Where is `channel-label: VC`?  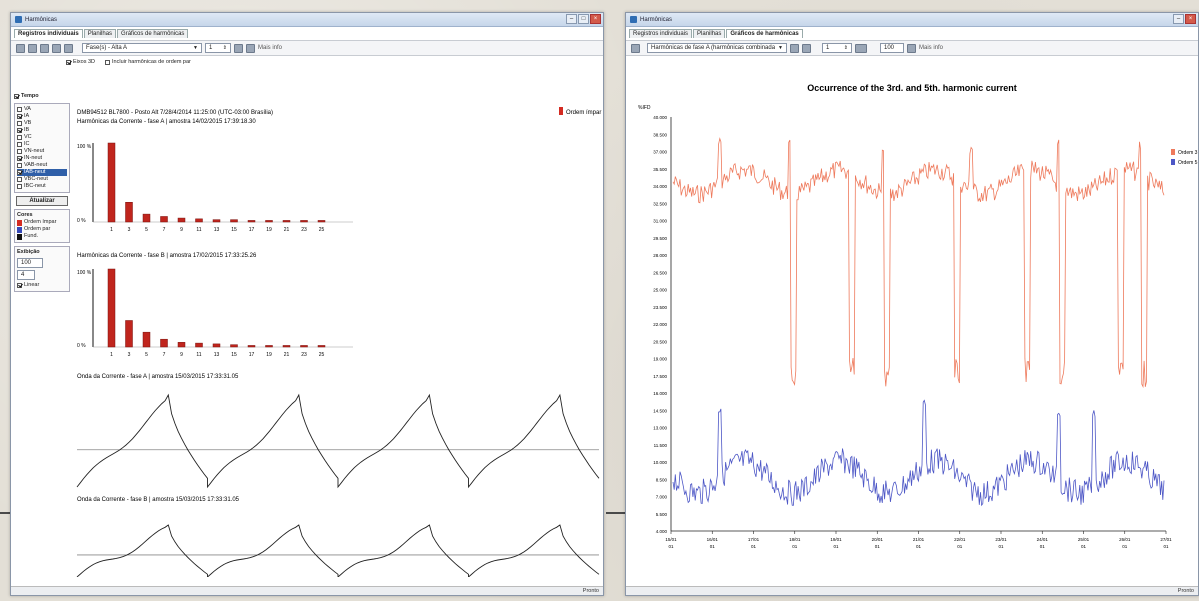 channel-label: VC is located at coordinates (28, 137).